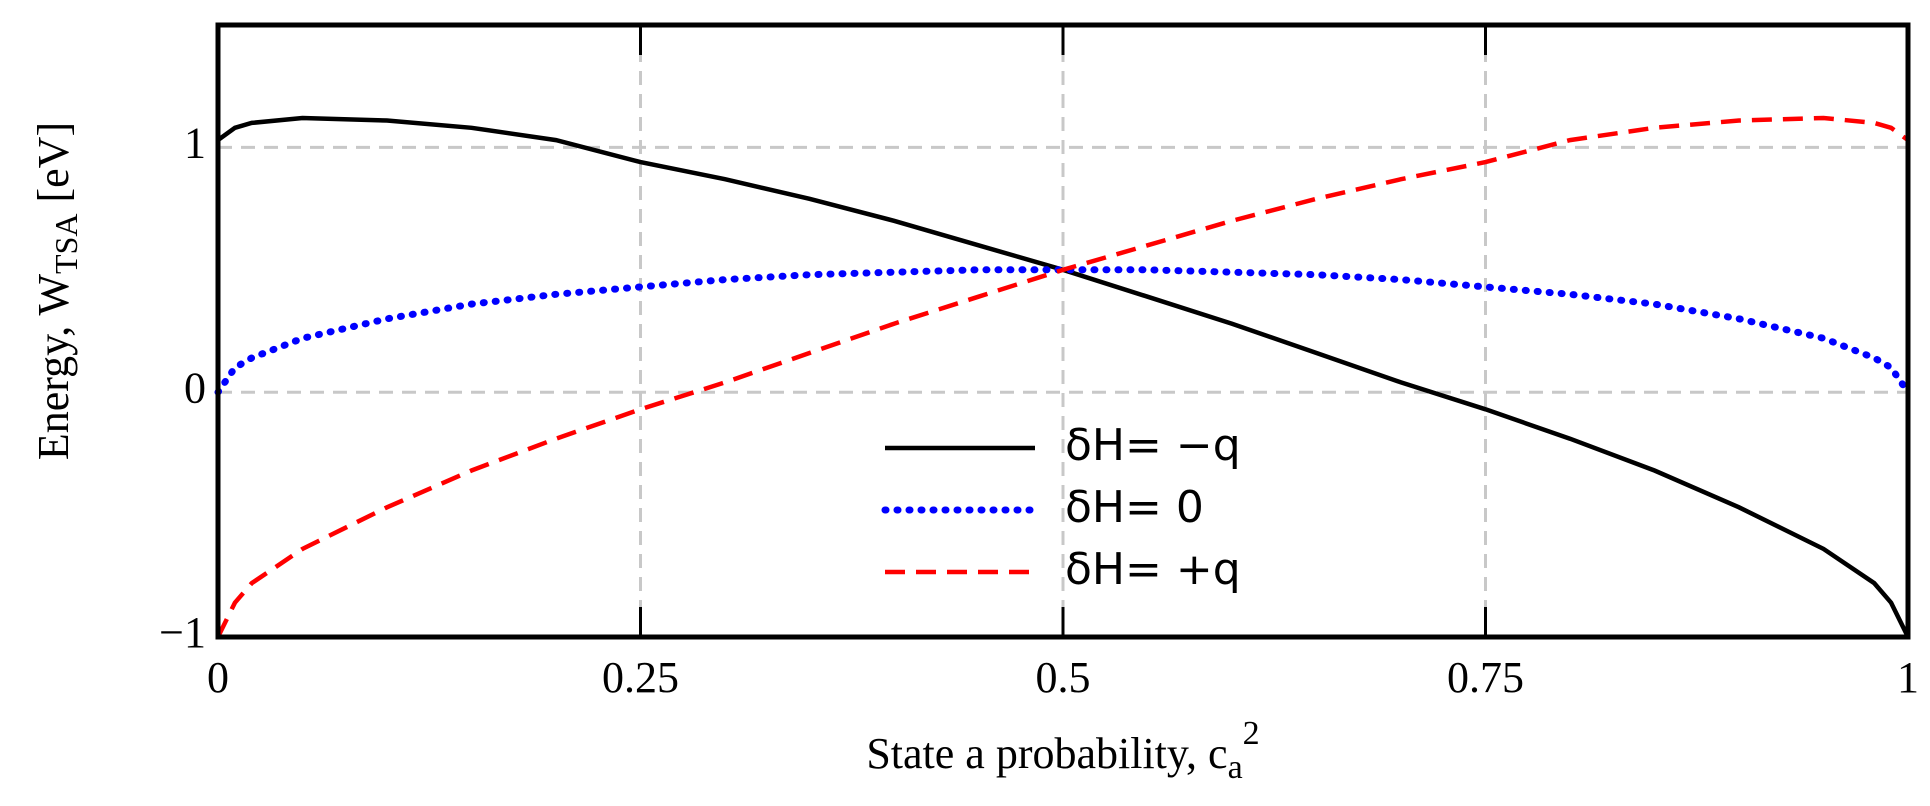 Image resolution: width=1930 pixels, height=806 pixels. Describe the element at coordinates (53, 168) in the screenshot. I see `y-axis-label-part: [eV]` at that location.